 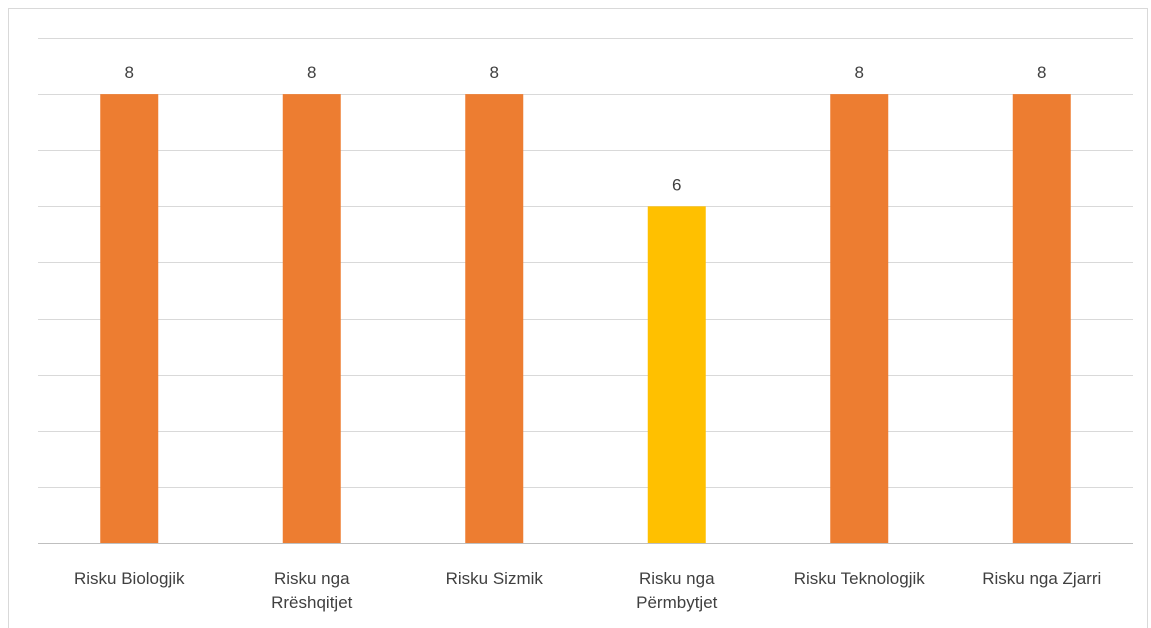 I want to click on x-tick-label: Risku Sizmik, so click(x=495, y=578).